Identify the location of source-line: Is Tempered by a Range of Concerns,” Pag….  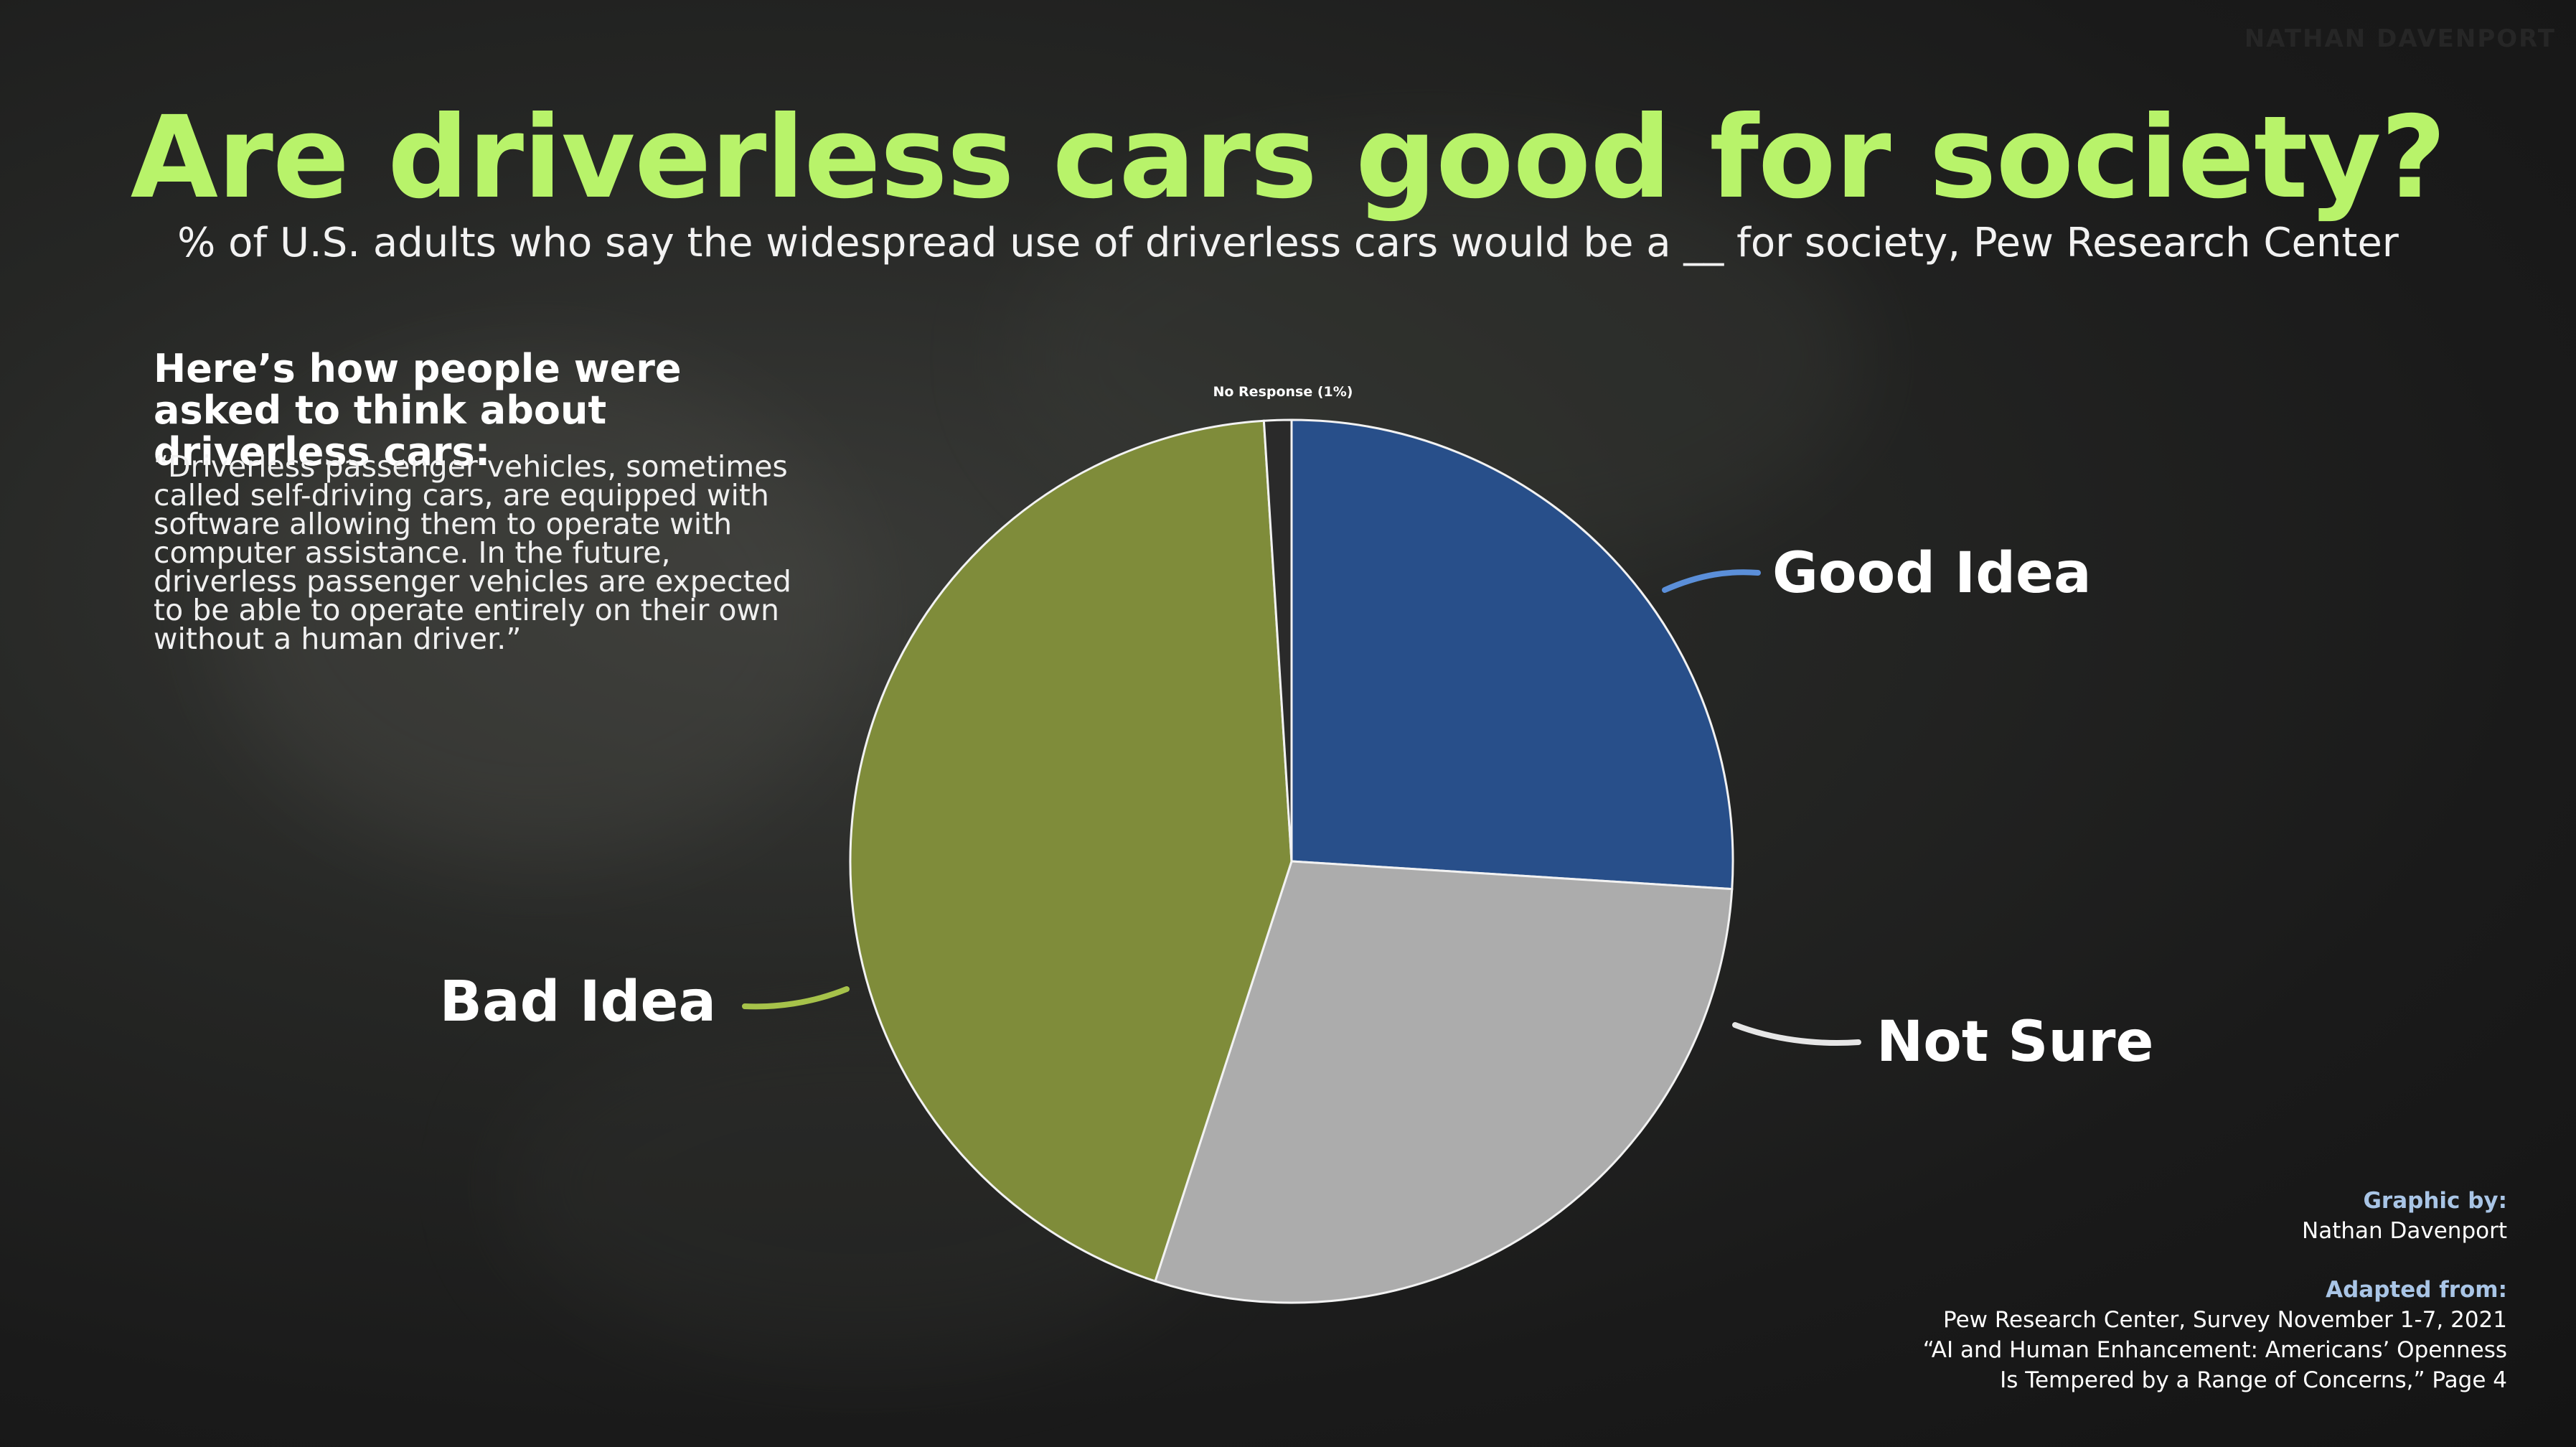
(2253, 1380).